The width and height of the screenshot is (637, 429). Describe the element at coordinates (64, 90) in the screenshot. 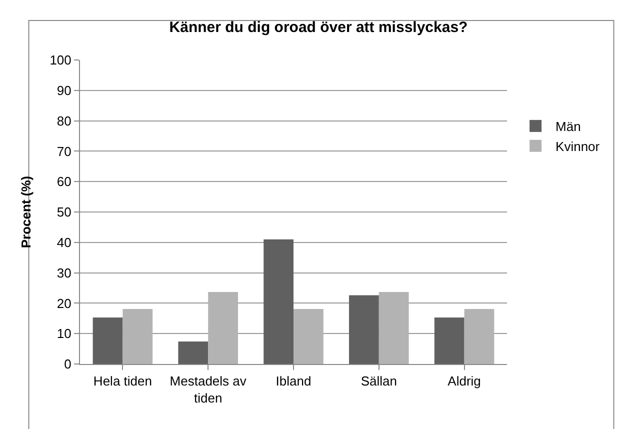

I see `y-tick-label: 90` at that location.